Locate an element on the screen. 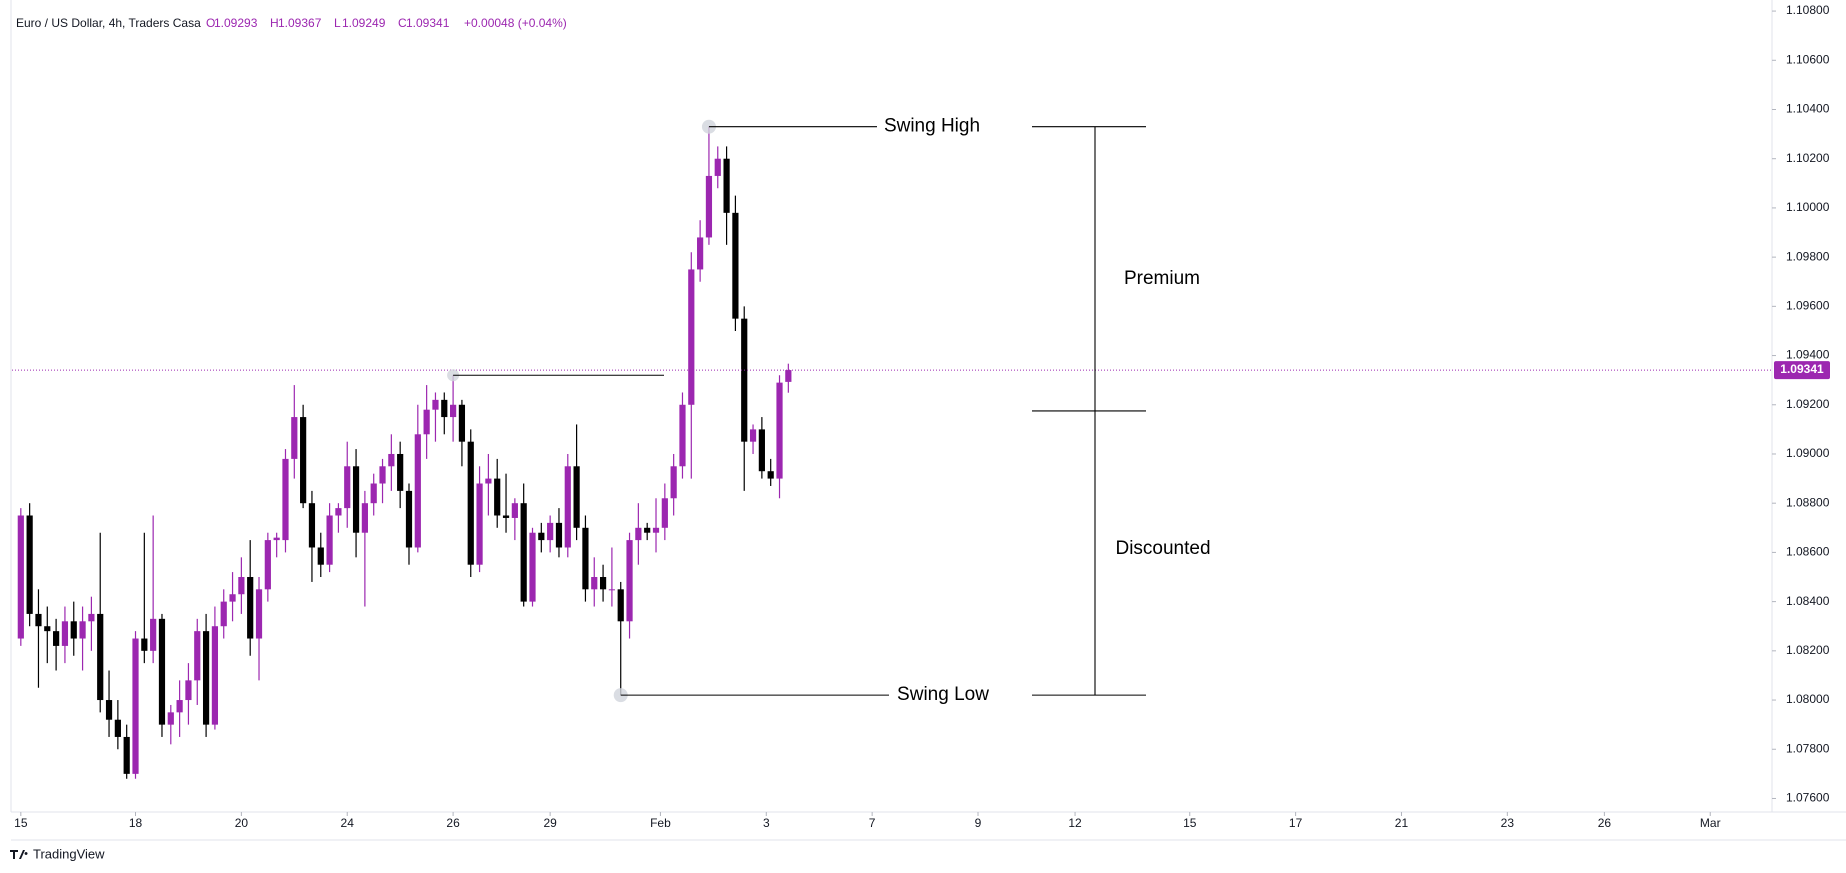 The image size is (1846, 873). x-tick-label: 23 is located at coordinates (1508, 823).